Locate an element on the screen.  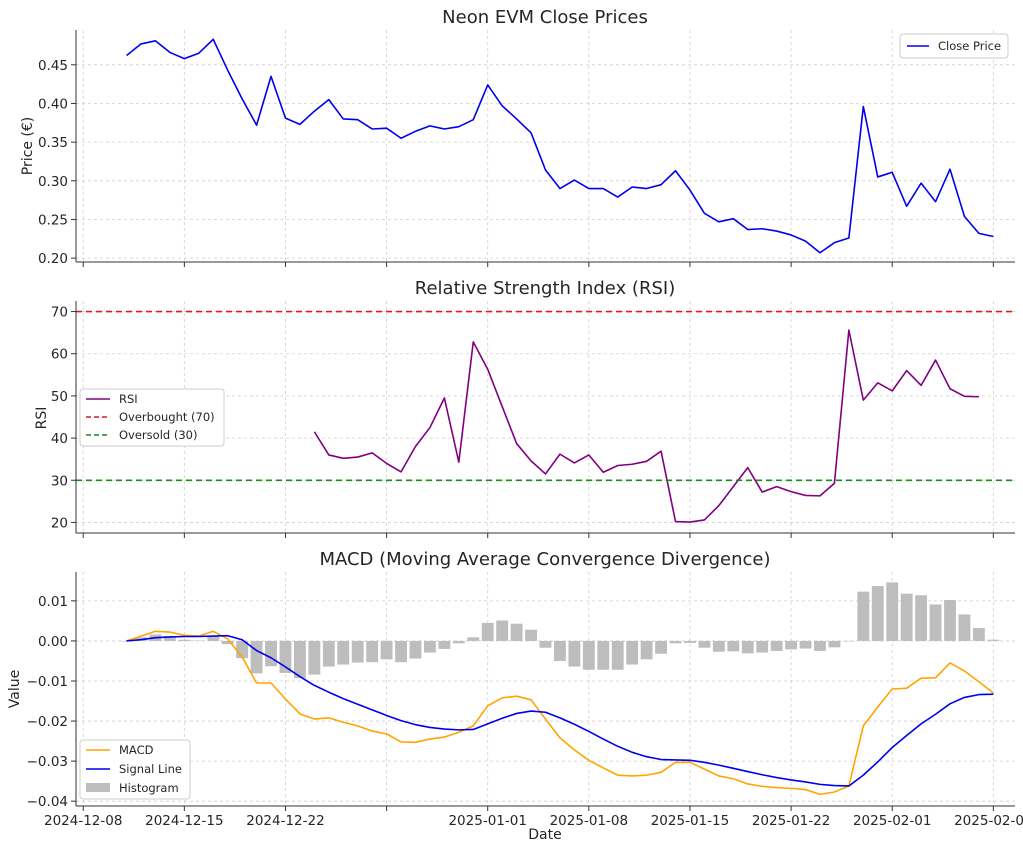
y-tick-label: 0.45 is located at coordinates (53, 66).